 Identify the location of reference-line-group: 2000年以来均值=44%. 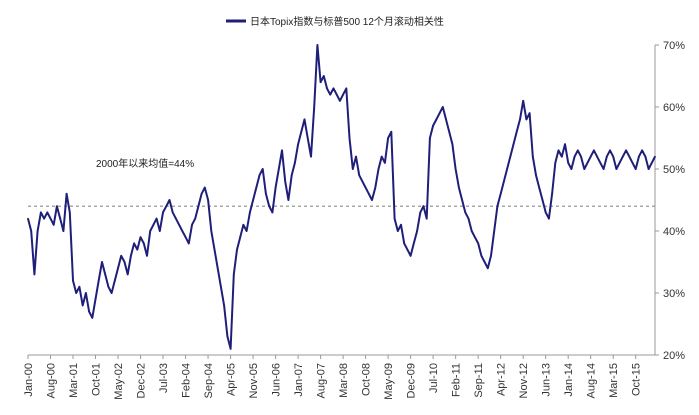
(341, 182).